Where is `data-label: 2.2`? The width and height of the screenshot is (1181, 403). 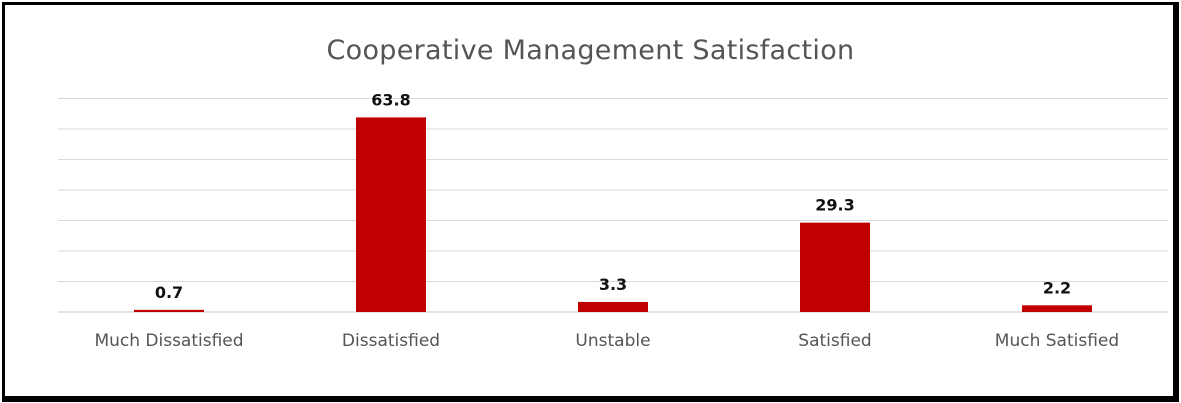
data-label: 2.2 is located at coordinates (1057, 287).